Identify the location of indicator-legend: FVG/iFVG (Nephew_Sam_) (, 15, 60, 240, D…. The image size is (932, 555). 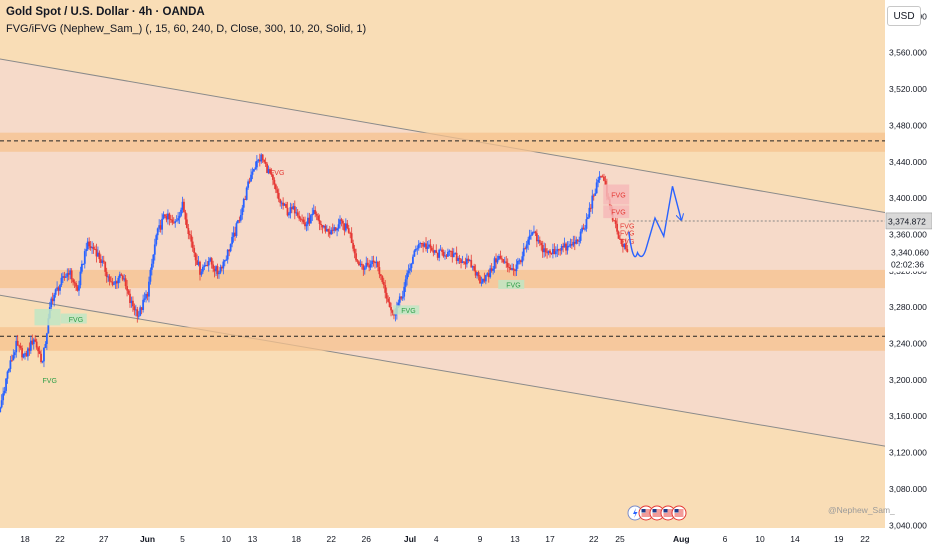
(186, 29).